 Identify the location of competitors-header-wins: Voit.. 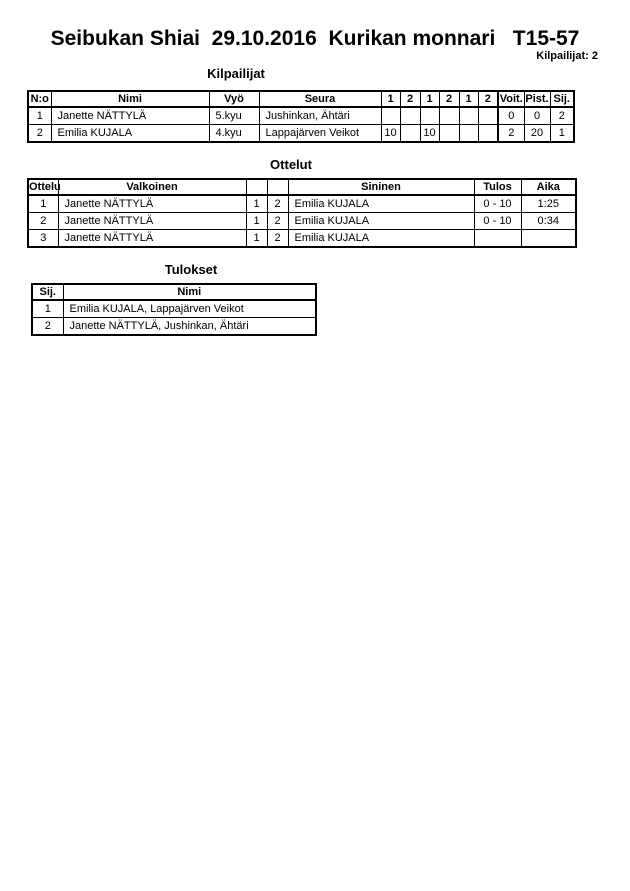
(511, 99).